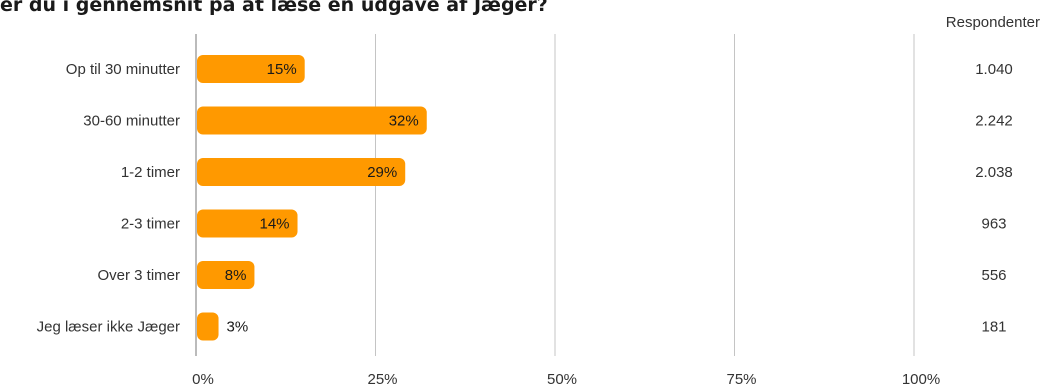 This screenshot has height=387, width=1048. I want to click on category-label: 1-2 timer, so click(150, 172).